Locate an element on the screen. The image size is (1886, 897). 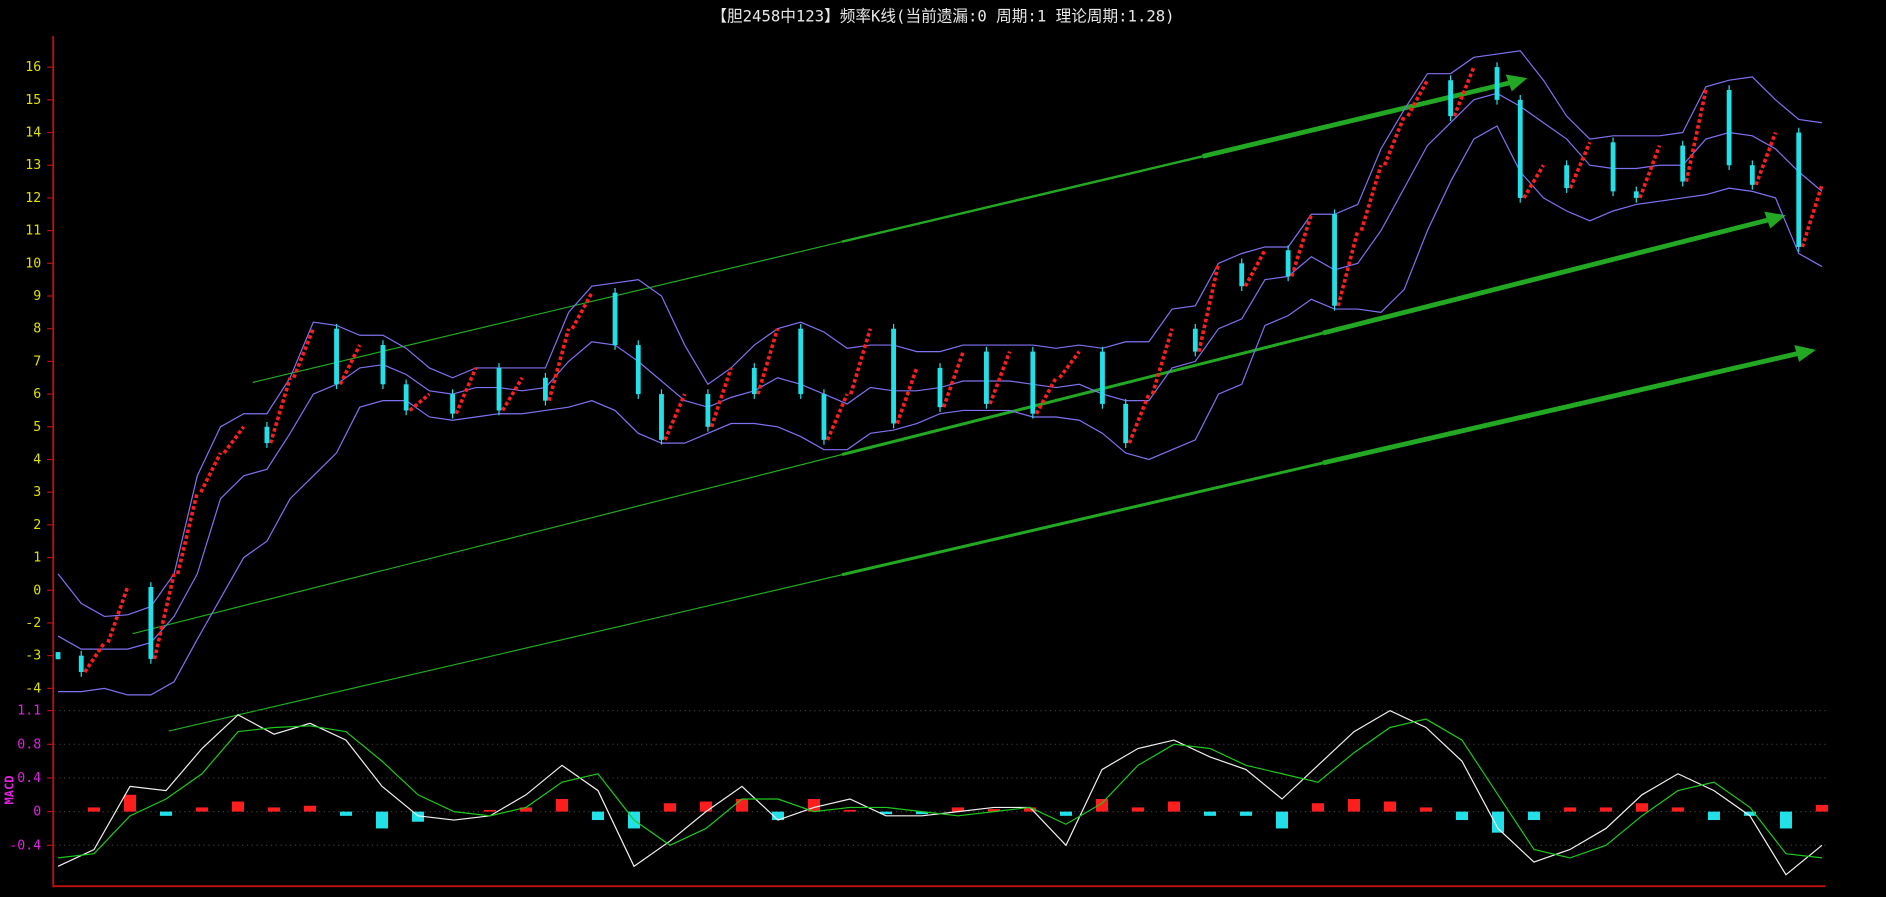
y-tick-label: 0.4 is located at coordinates (29, 778).